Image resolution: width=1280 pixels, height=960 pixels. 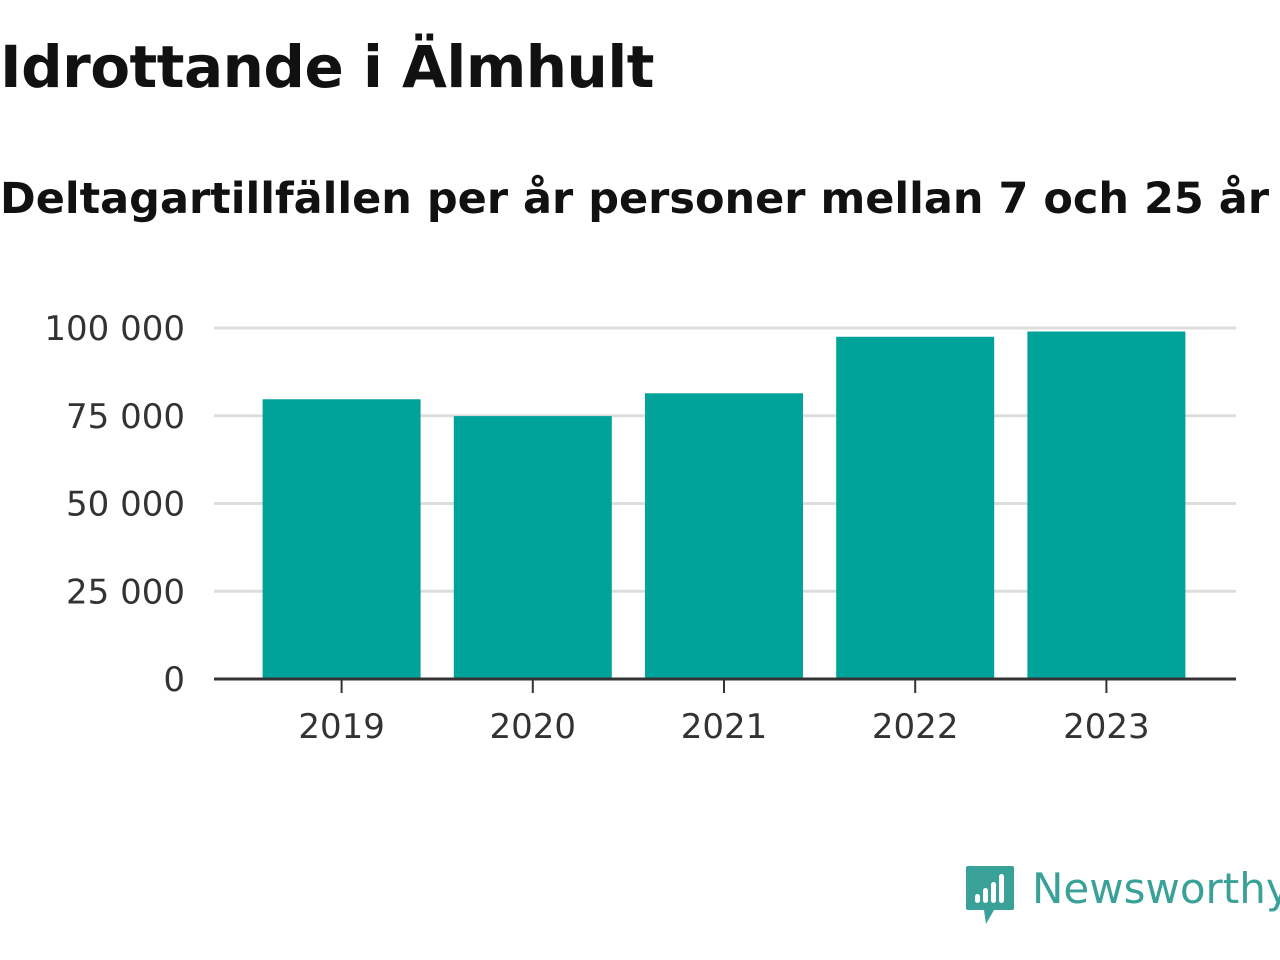 I want to click on y-tick-label: 25 000, so click(x=125, y=592).